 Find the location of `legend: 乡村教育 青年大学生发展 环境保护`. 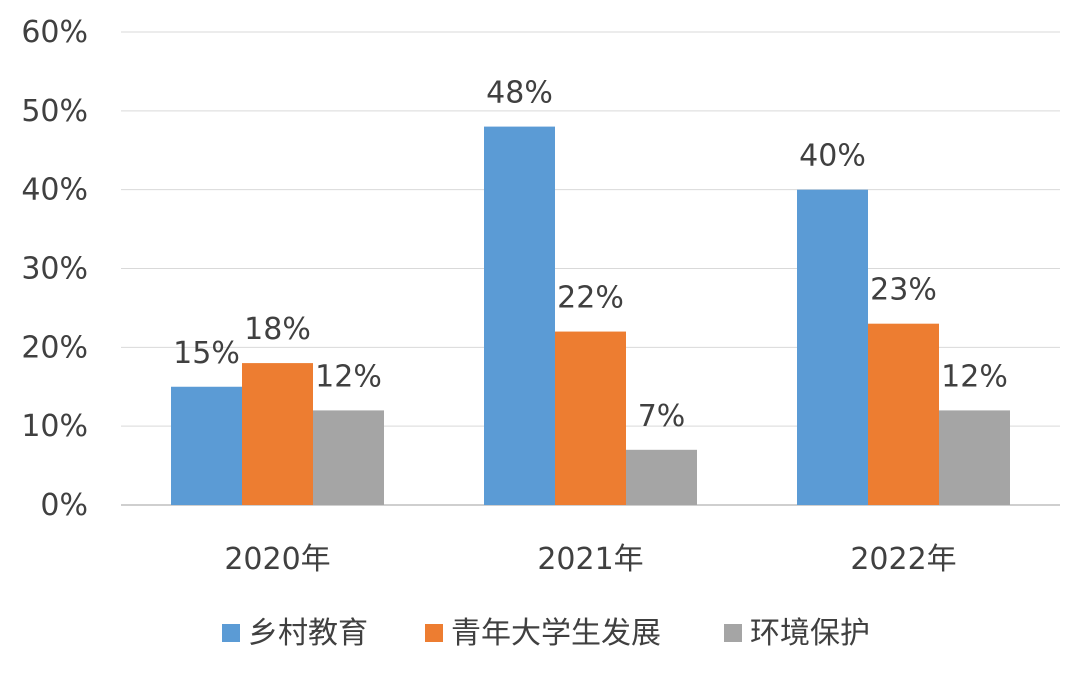

legend: 乡村教育 青年大学生发展 环境保护 is located at coordinates (546, 633).